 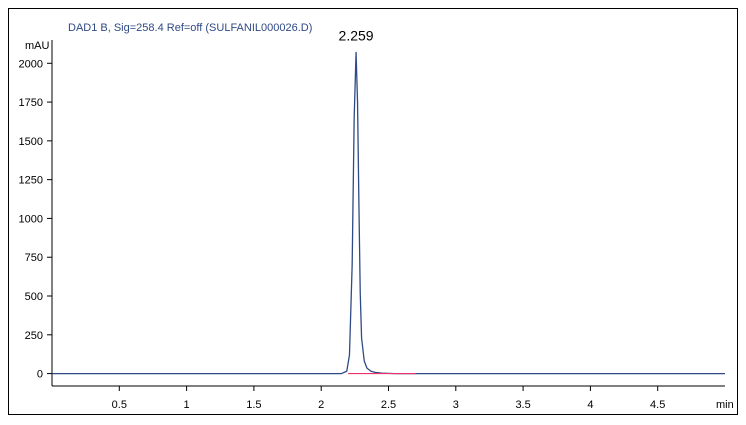 What do you see at coordinates (253, 405) in the screenshot?
I see `x-tick-label: 1.5` at bounding box center [253, 405].